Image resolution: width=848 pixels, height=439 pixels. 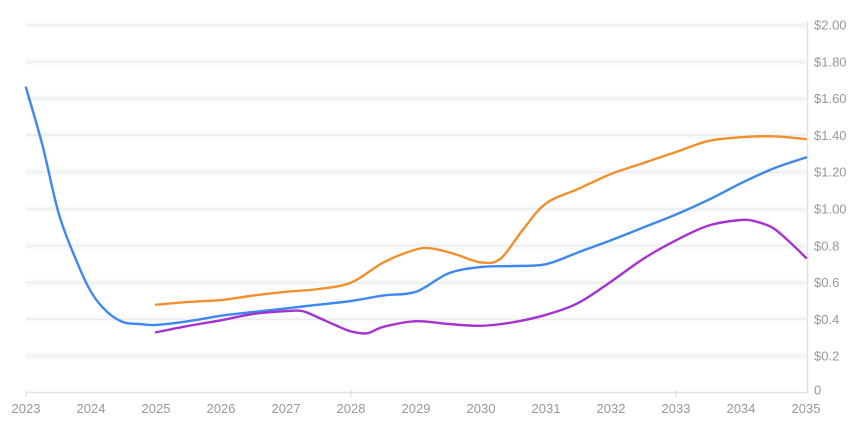 I want to click on y-axis-label: $2.00, so click(x=830, y=25).